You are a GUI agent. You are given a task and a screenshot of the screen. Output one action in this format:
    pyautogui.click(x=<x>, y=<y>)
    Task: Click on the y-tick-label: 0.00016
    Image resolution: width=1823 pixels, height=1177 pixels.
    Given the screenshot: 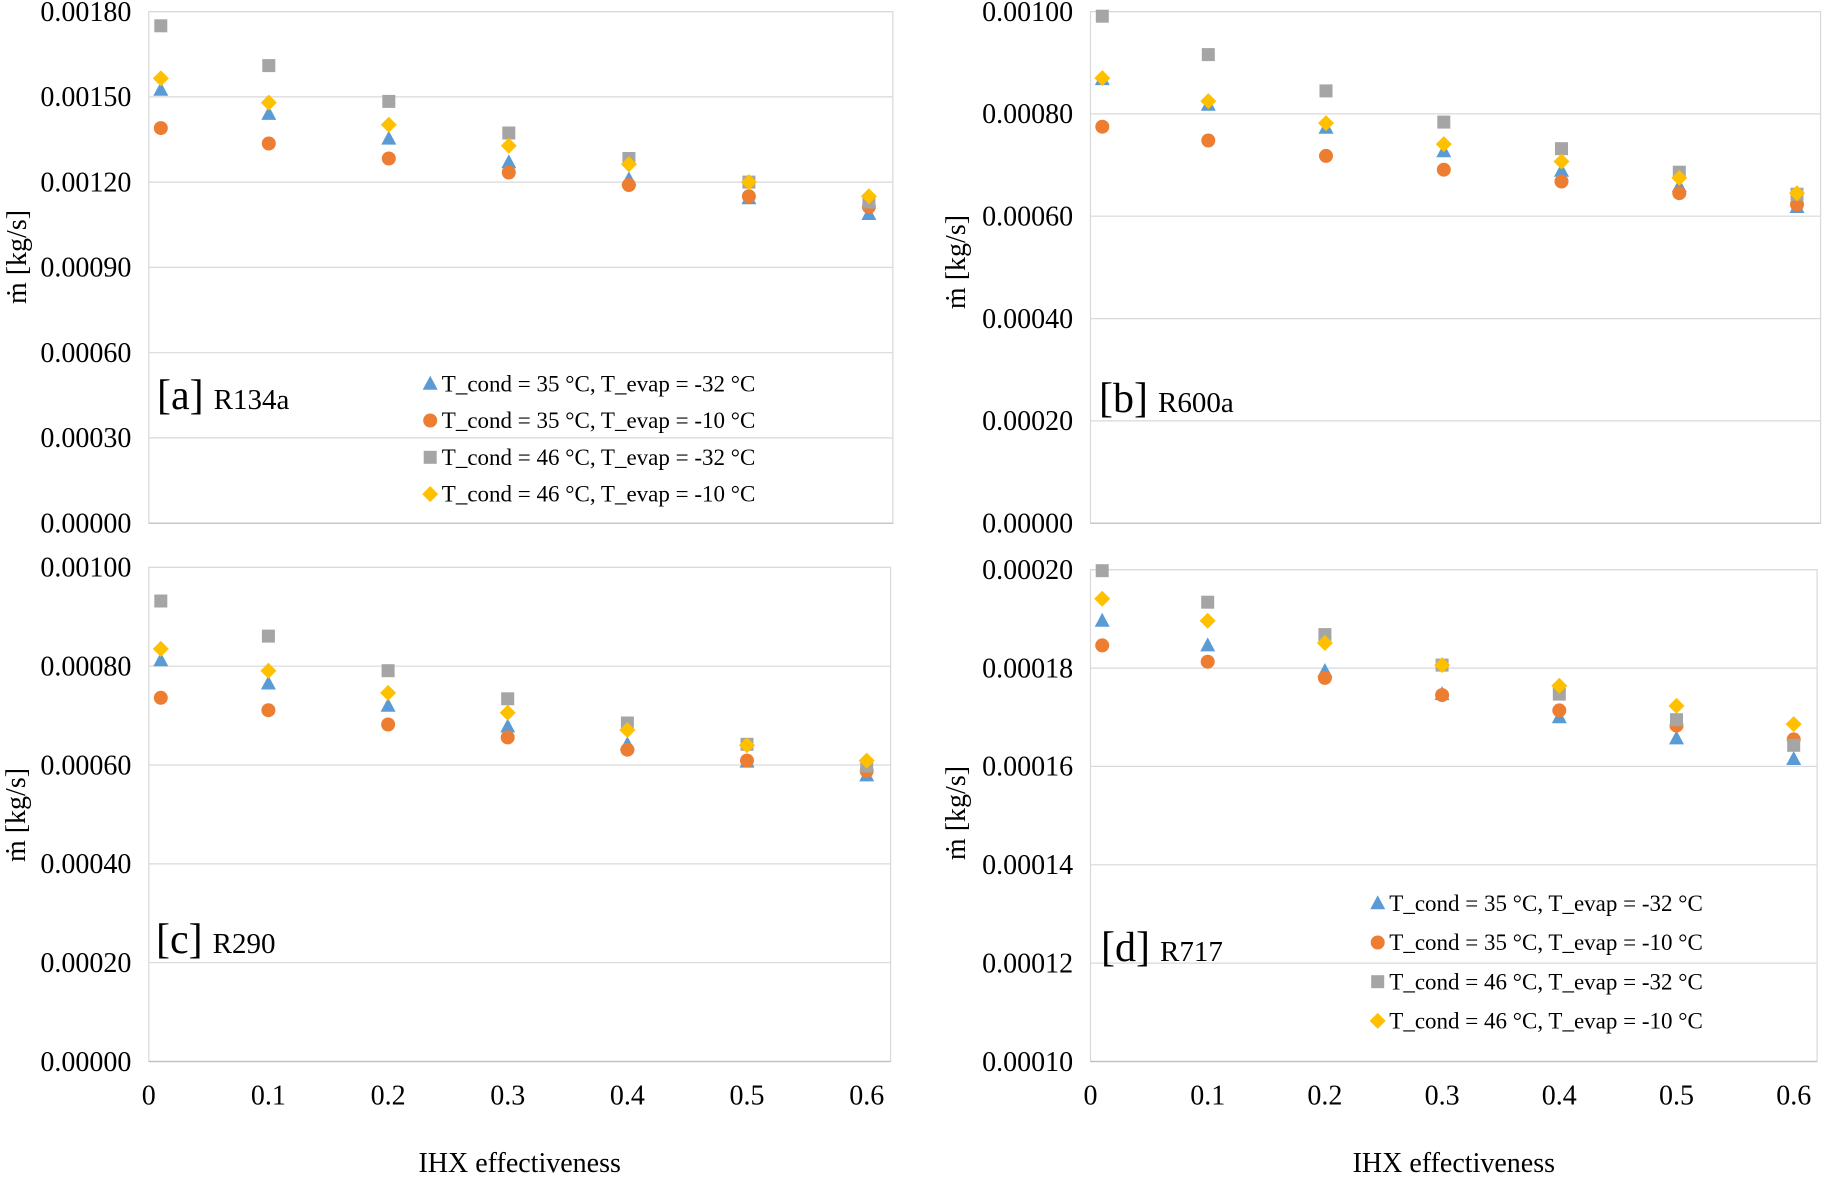 What is the action you would take?
    pyautogui.click(x=1027, y=767)
    